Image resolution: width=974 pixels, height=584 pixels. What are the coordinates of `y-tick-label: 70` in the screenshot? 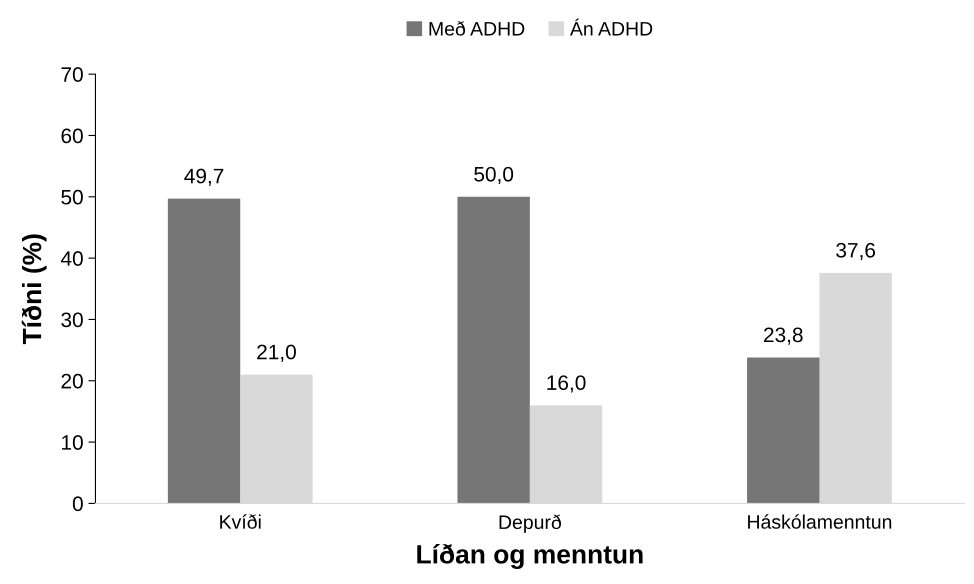 It's located at (72, 74).